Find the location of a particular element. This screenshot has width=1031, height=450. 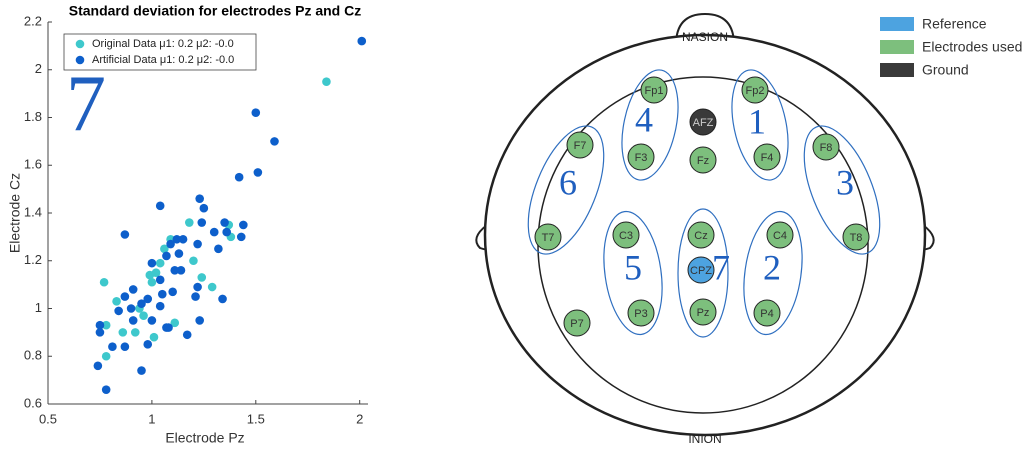

group-label: 5 is located at coordinates (633, 267).